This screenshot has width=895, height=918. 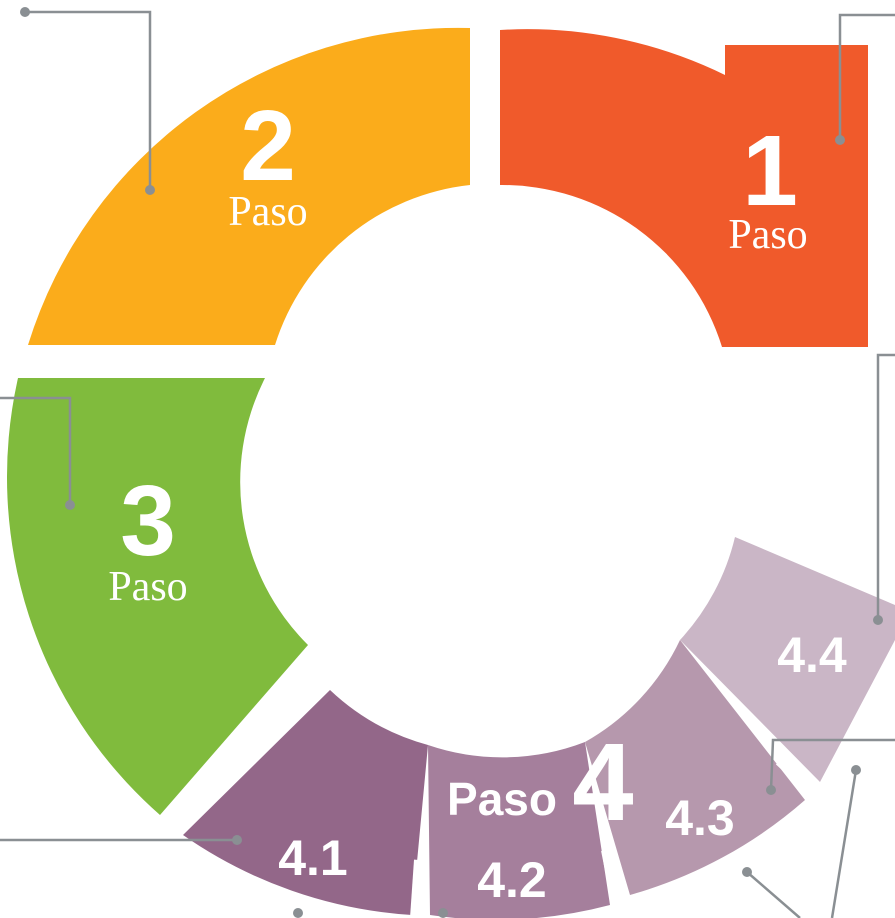 I want to click on step-number: 3, so click(x=148, y=521).